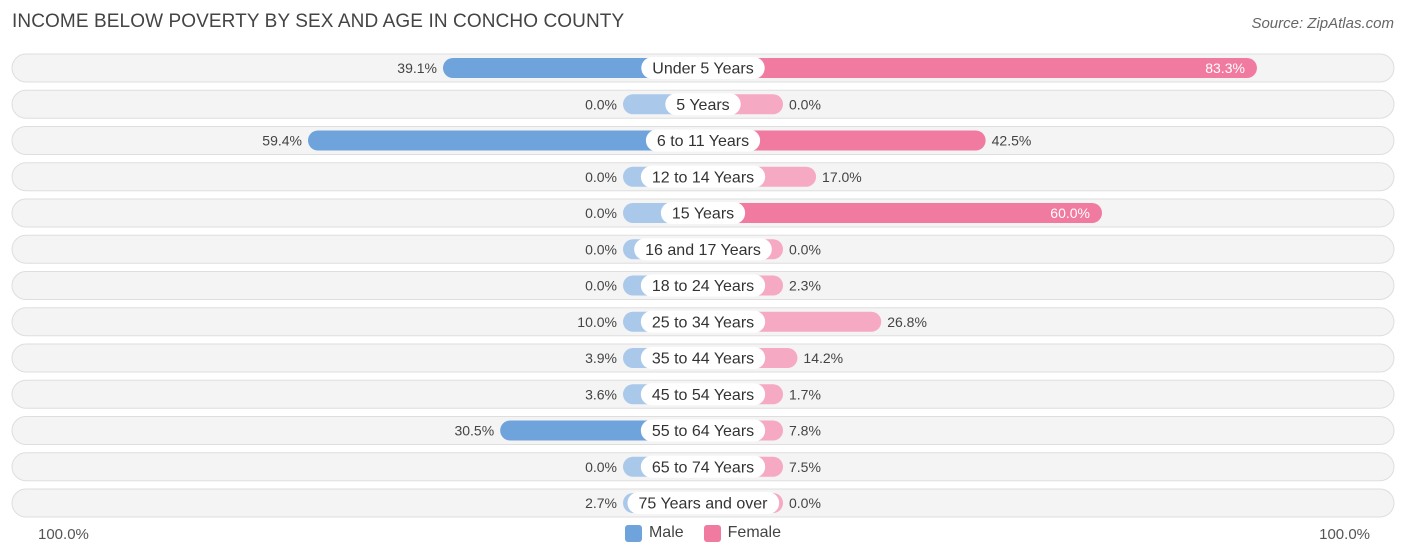  What do you see at coordinates (601, 394) in the screenshot?
I see `male-value-label: 3.6%` at bounding box center [601, 394].